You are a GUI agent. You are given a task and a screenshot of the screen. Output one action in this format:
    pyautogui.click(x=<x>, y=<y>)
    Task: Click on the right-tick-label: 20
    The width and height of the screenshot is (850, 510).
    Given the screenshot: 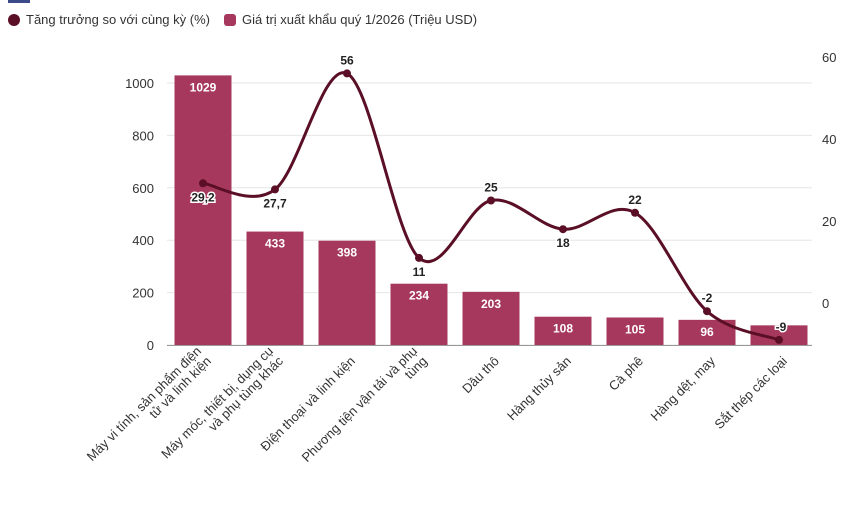 What is the action you would take?
    pyautogui.click(x=829, y=221)
    